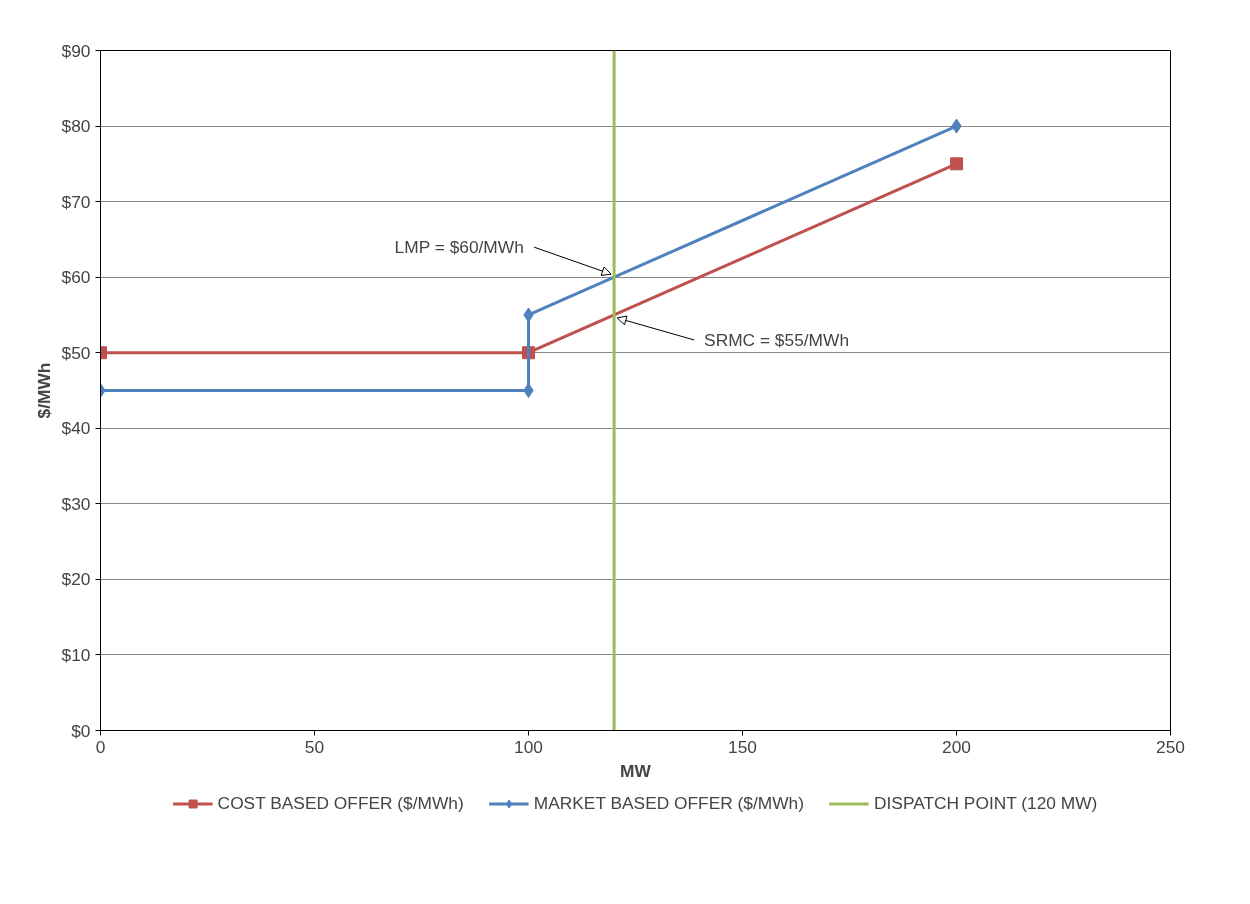 Image resolution: width=1250 pixels, height=904 pixels. I want to click on legend-label: DISPATCH POINT (120 MW), so click(986, 803).